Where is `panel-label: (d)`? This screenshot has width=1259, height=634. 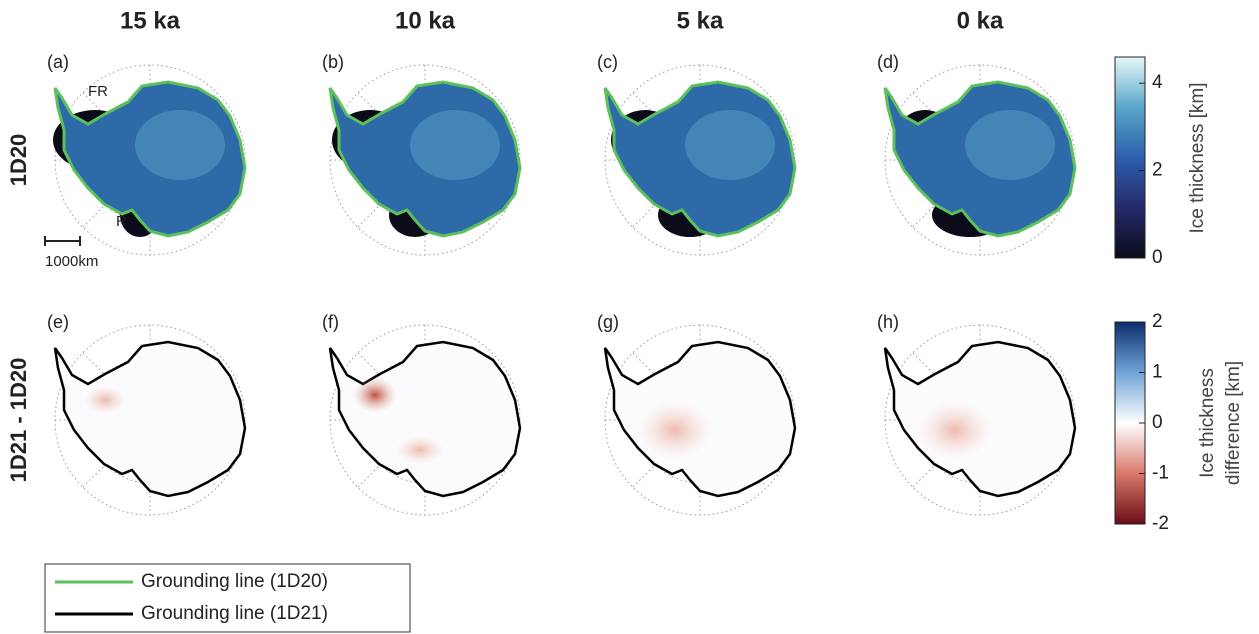 panel-label: (d) is located at coordinates (888, 62).